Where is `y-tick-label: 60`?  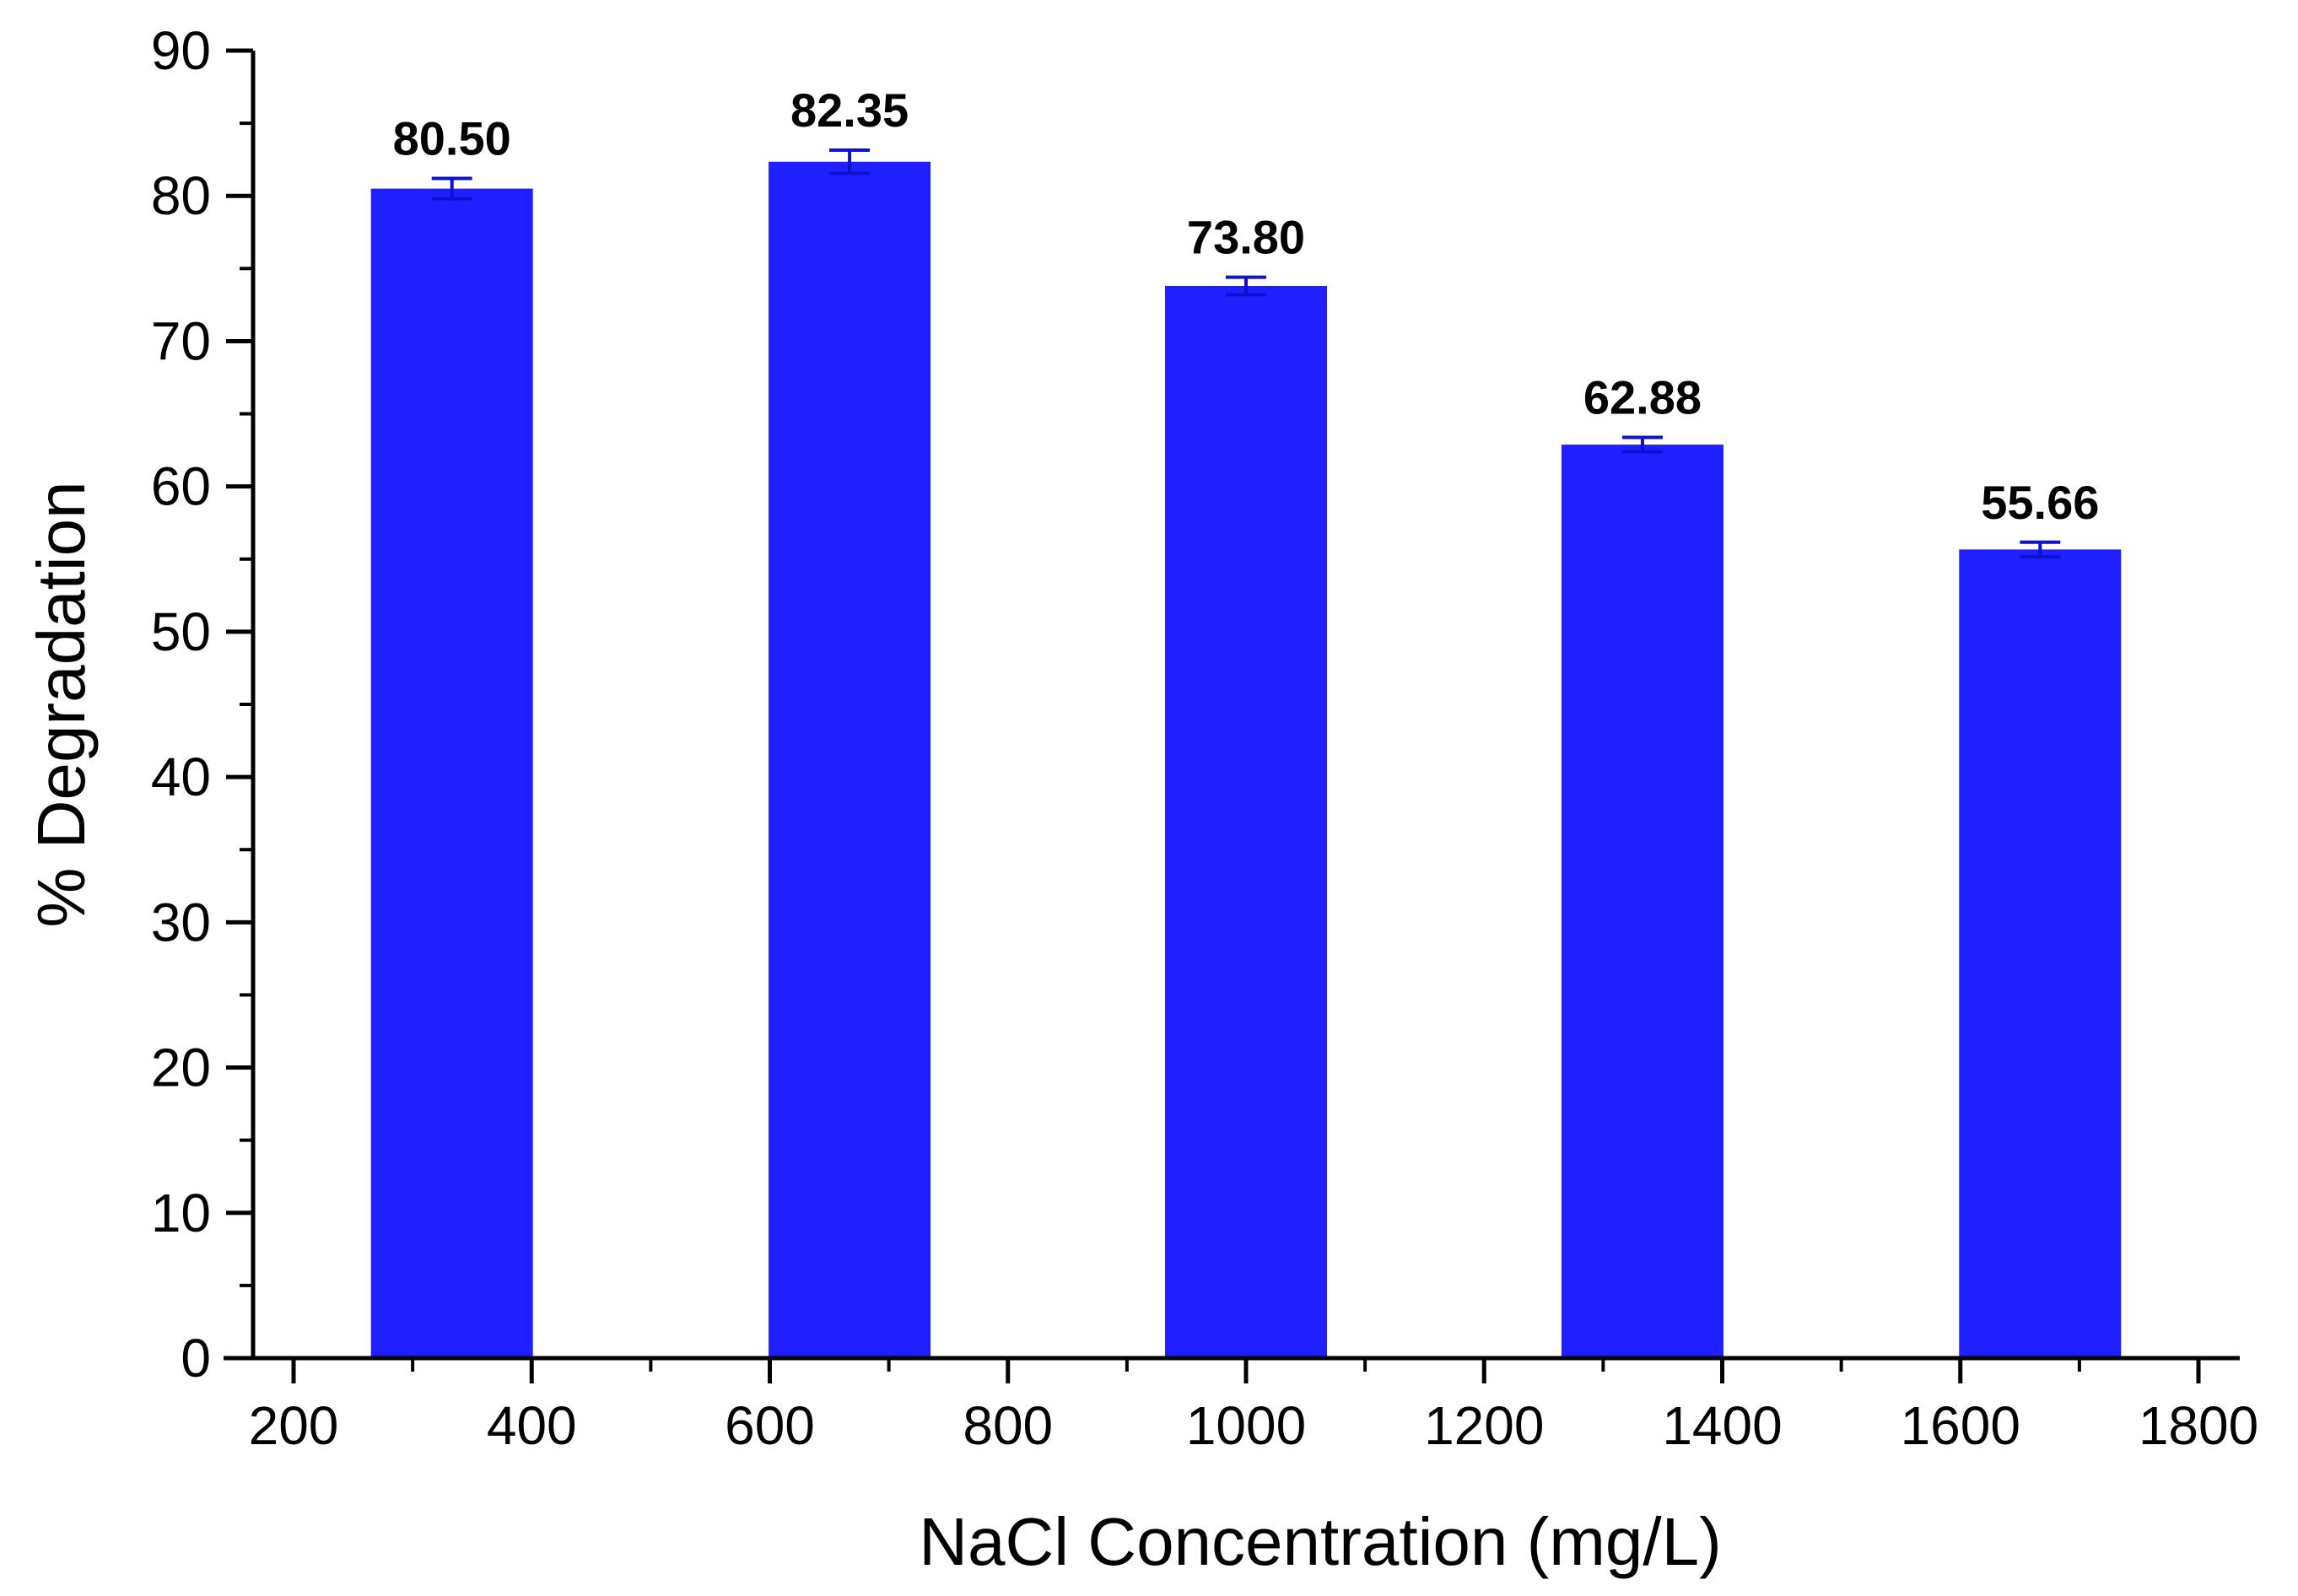 y-tick-label: 60 is located at coordinates (181, 487).